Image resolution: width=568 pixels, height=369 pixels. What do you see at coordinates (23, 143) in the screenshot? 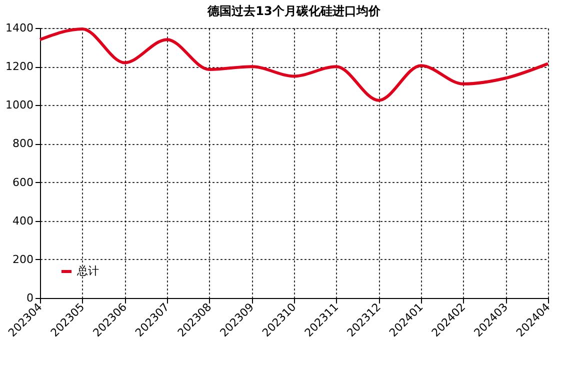
I see `y-tick-label: 800` at bounding box center [23, 143].